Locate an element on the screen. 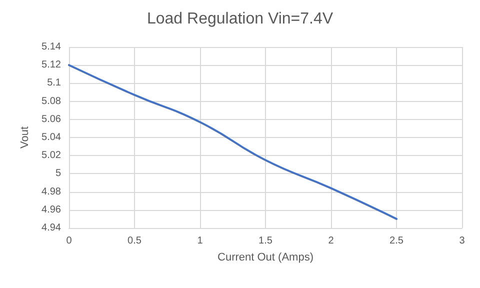  x-tick-label: 1.5 is located at coordinates (265, 241).